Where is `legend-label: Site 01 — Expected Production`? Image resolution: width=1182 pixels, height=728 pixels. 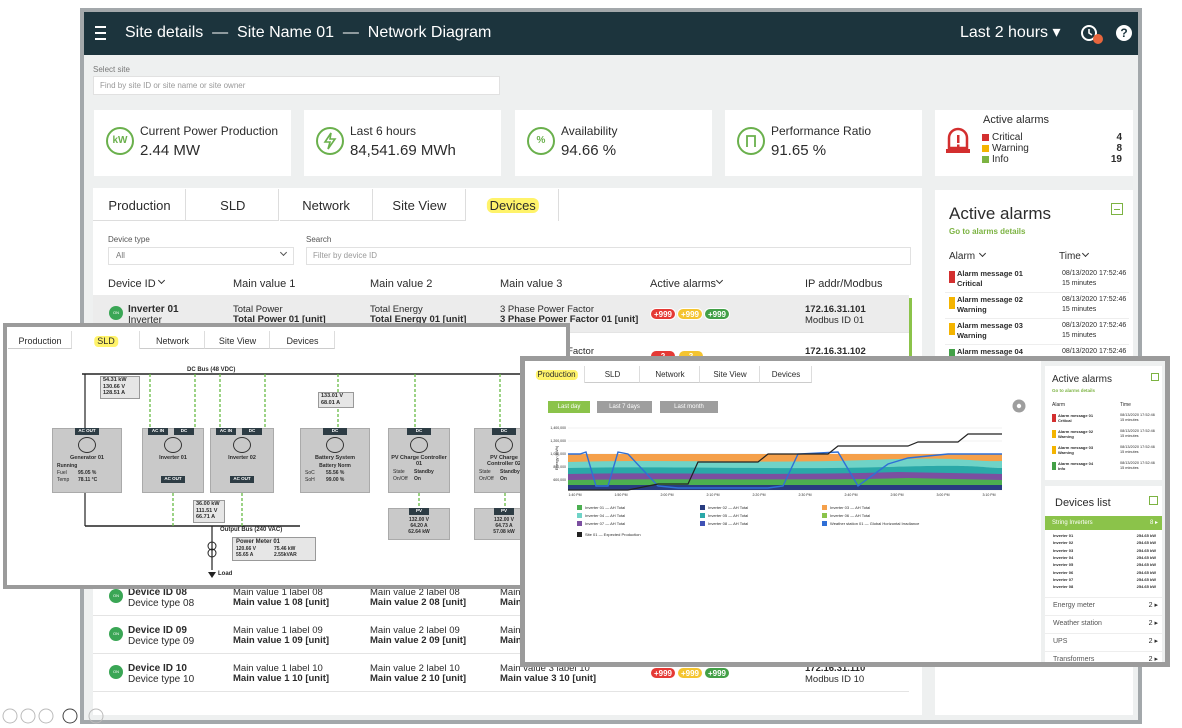
legend-label: Site 01 — Expected Production is located at coordinates (613, 534).